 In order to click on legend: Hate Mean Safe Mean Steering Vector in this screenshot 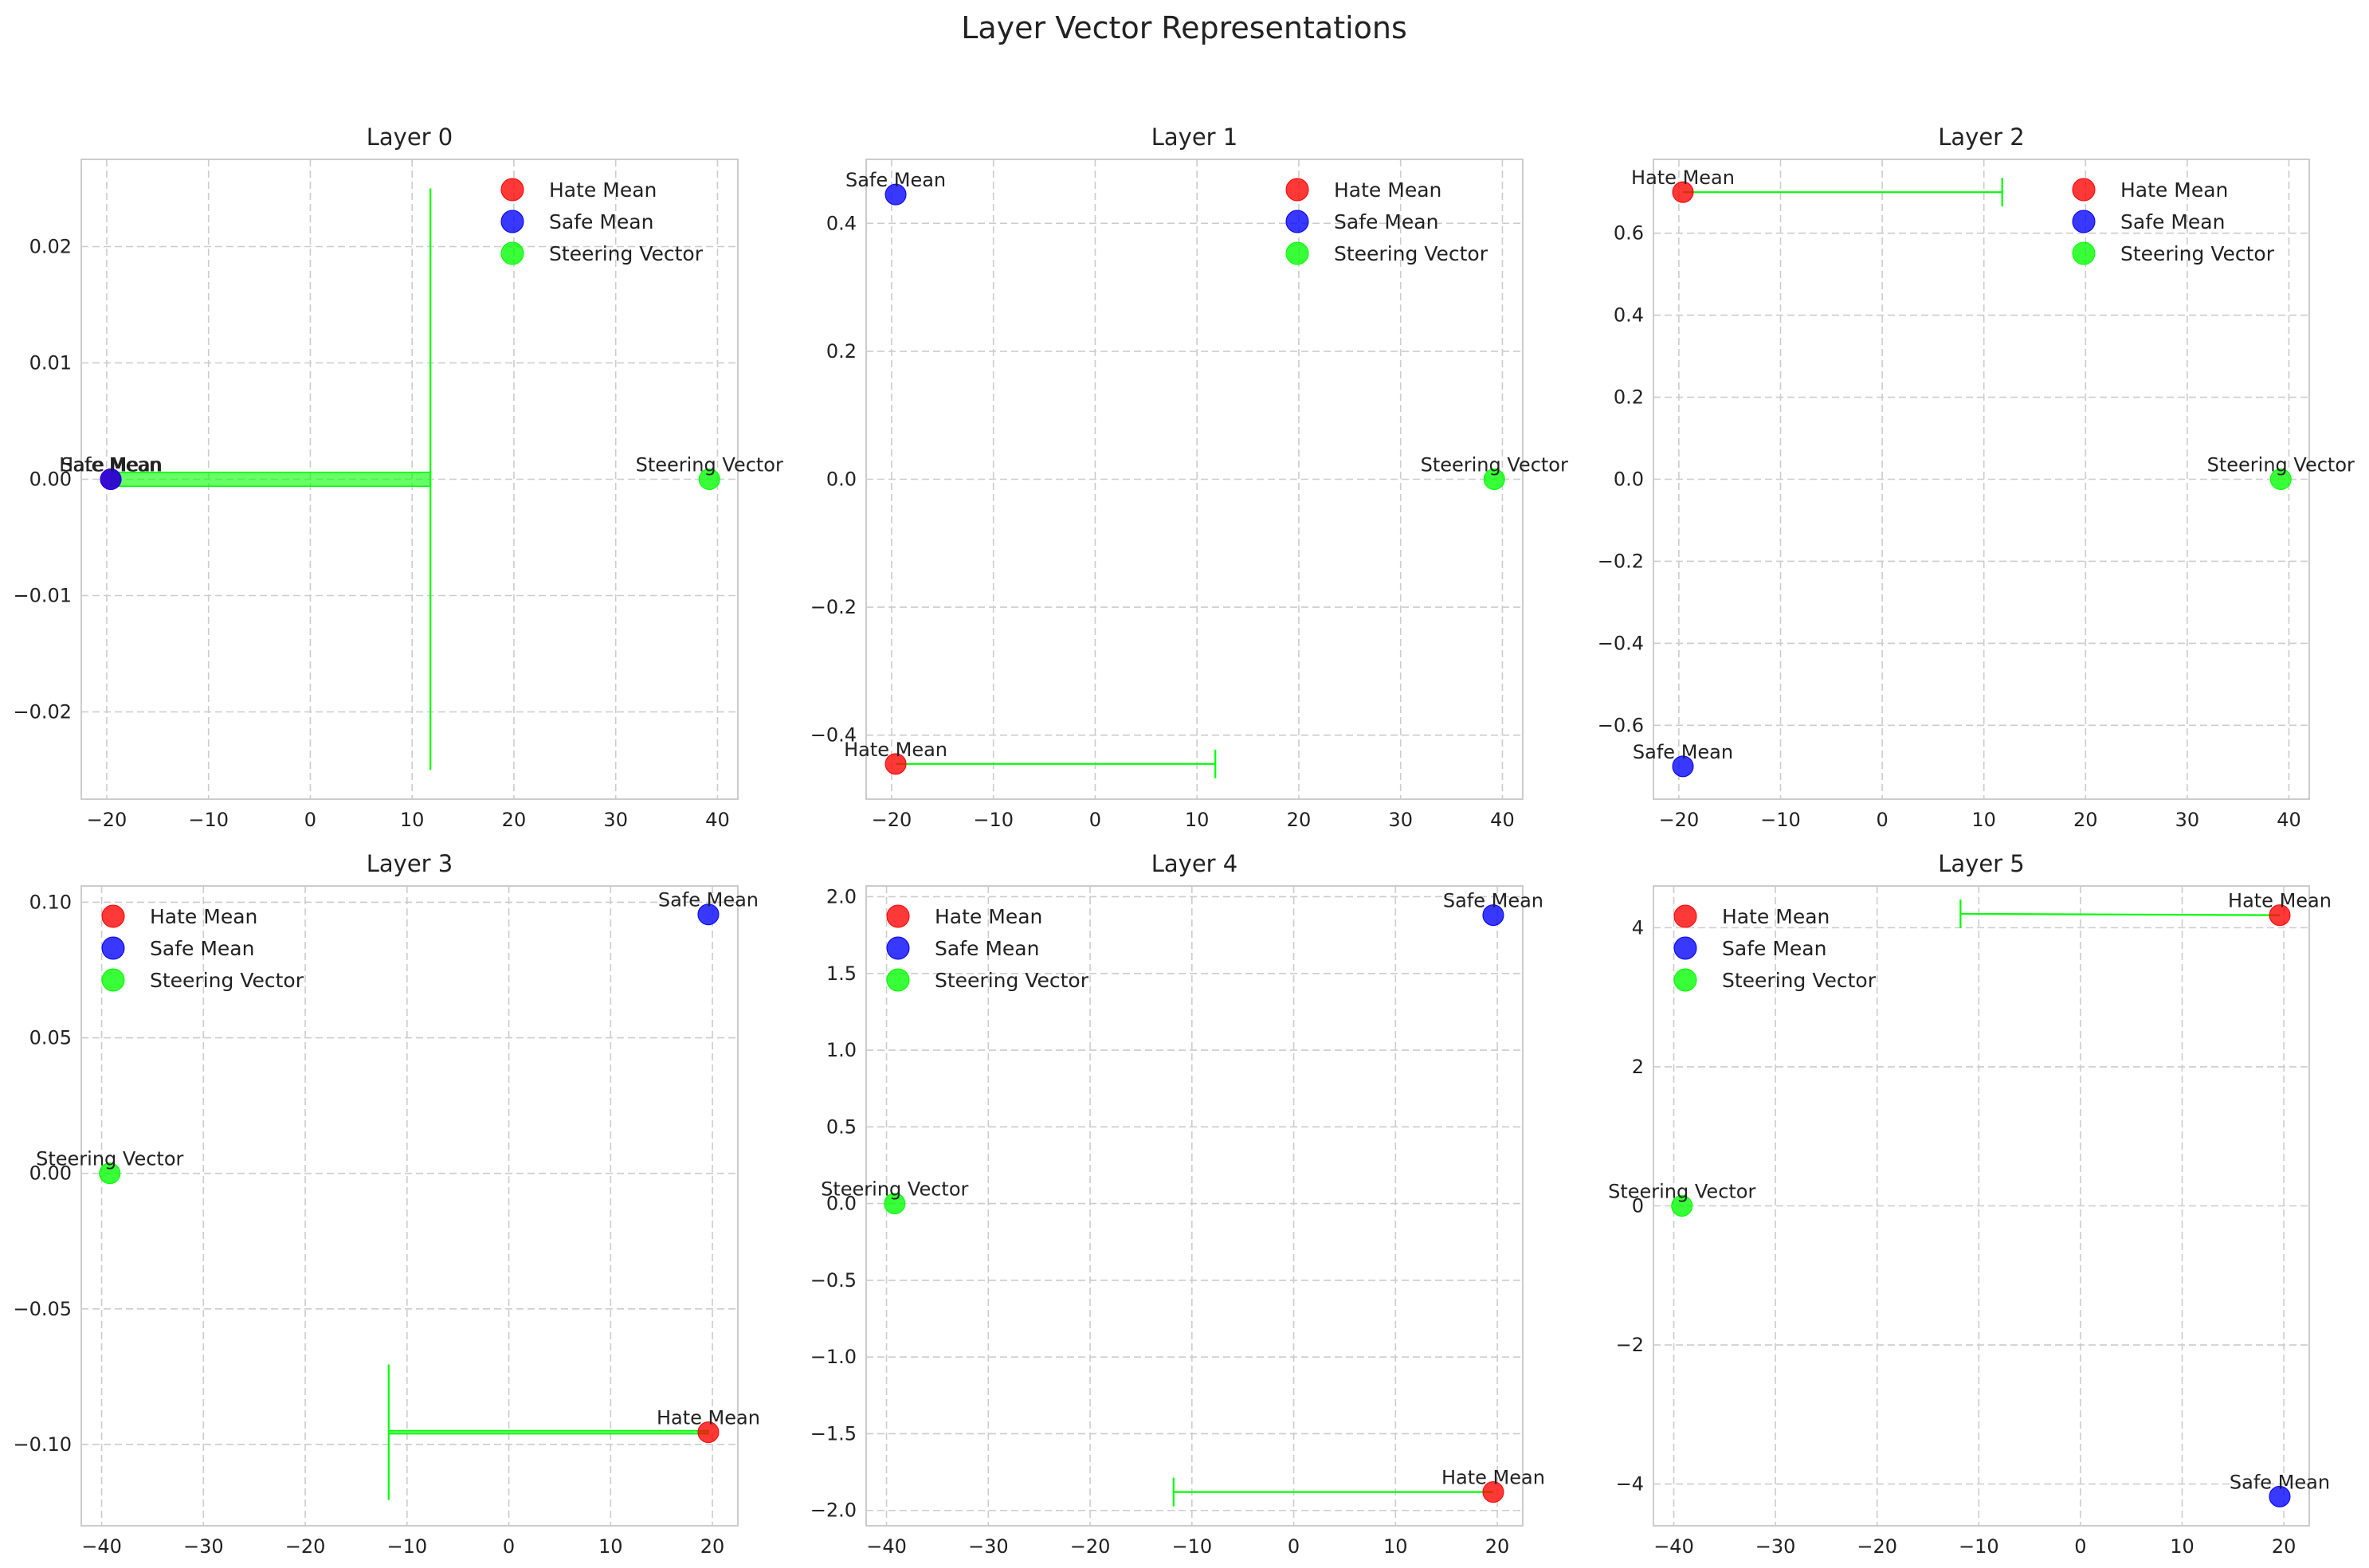, I will do `click(1386, 221)`.